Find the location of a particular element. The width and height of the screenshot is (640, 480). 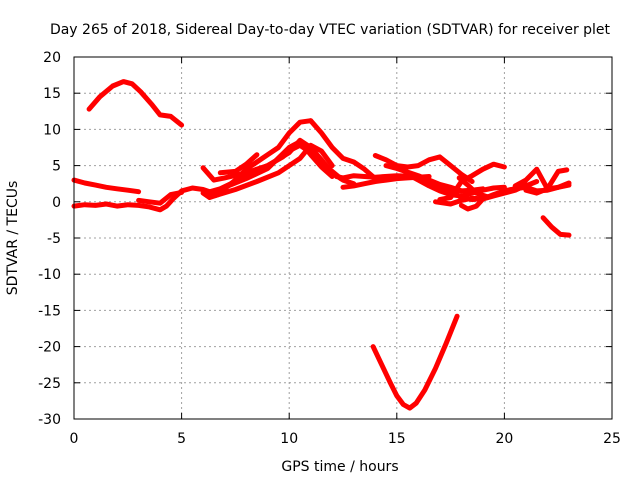

y-tick-label: -10 is located at coordinates (49, 275).